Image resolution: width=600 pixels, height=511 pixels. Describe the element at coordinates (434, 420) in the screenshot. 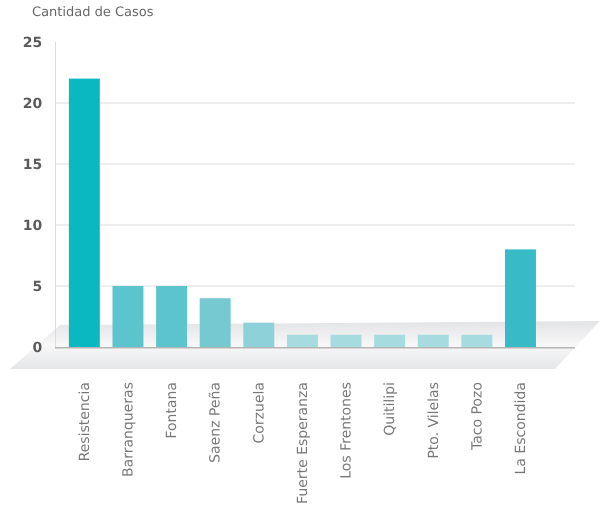

I see `x-tick-label: Pto. Vilelas` at that location.